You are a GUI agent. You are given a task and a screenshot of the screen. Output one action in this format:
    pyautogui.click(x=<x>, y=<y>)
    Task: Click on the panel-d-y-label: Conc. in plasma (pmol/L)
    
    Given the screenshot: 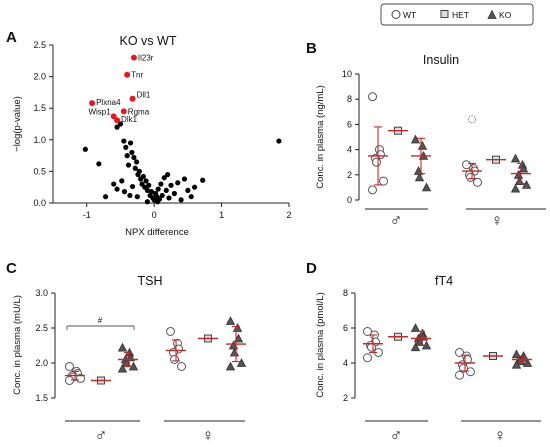 What is the action you would take?
    pyautogui.click(x=320, y=345)
    